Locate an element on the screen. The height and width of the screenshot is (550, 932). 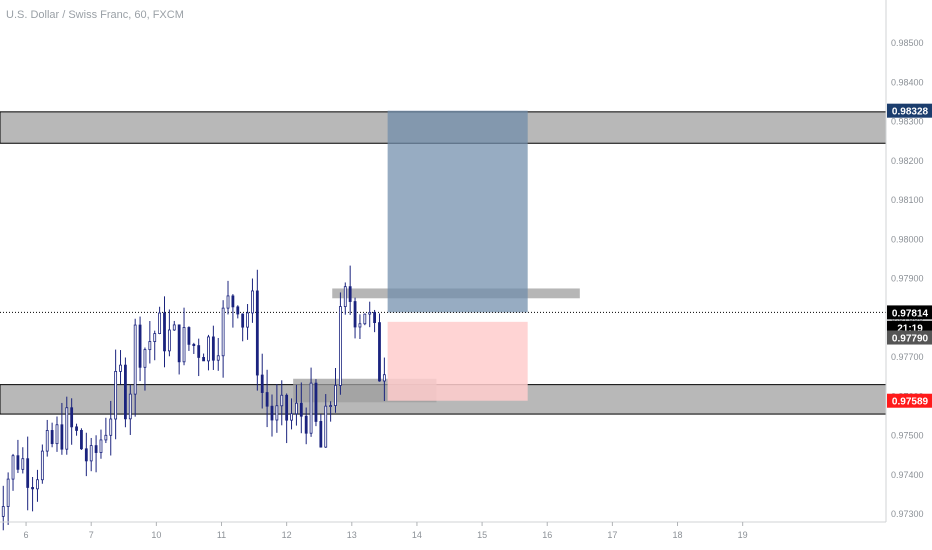
y-tick-label: 0.98500 is located at coordinates (907, 43).